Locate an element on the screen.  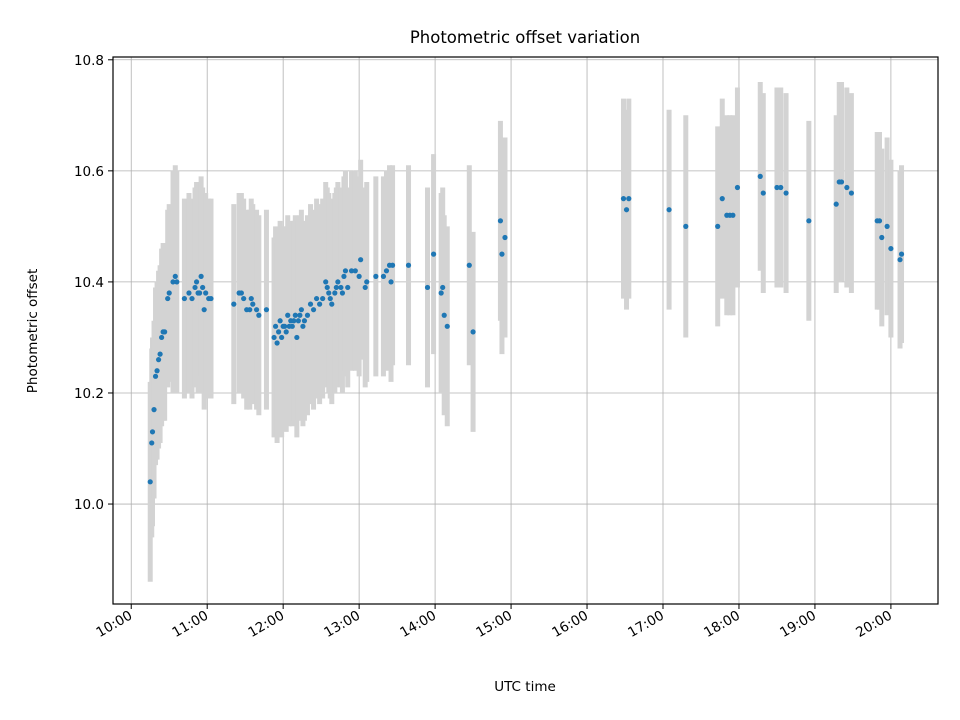
y-tick-label: 10.4 is located at coordinates (89, 283).